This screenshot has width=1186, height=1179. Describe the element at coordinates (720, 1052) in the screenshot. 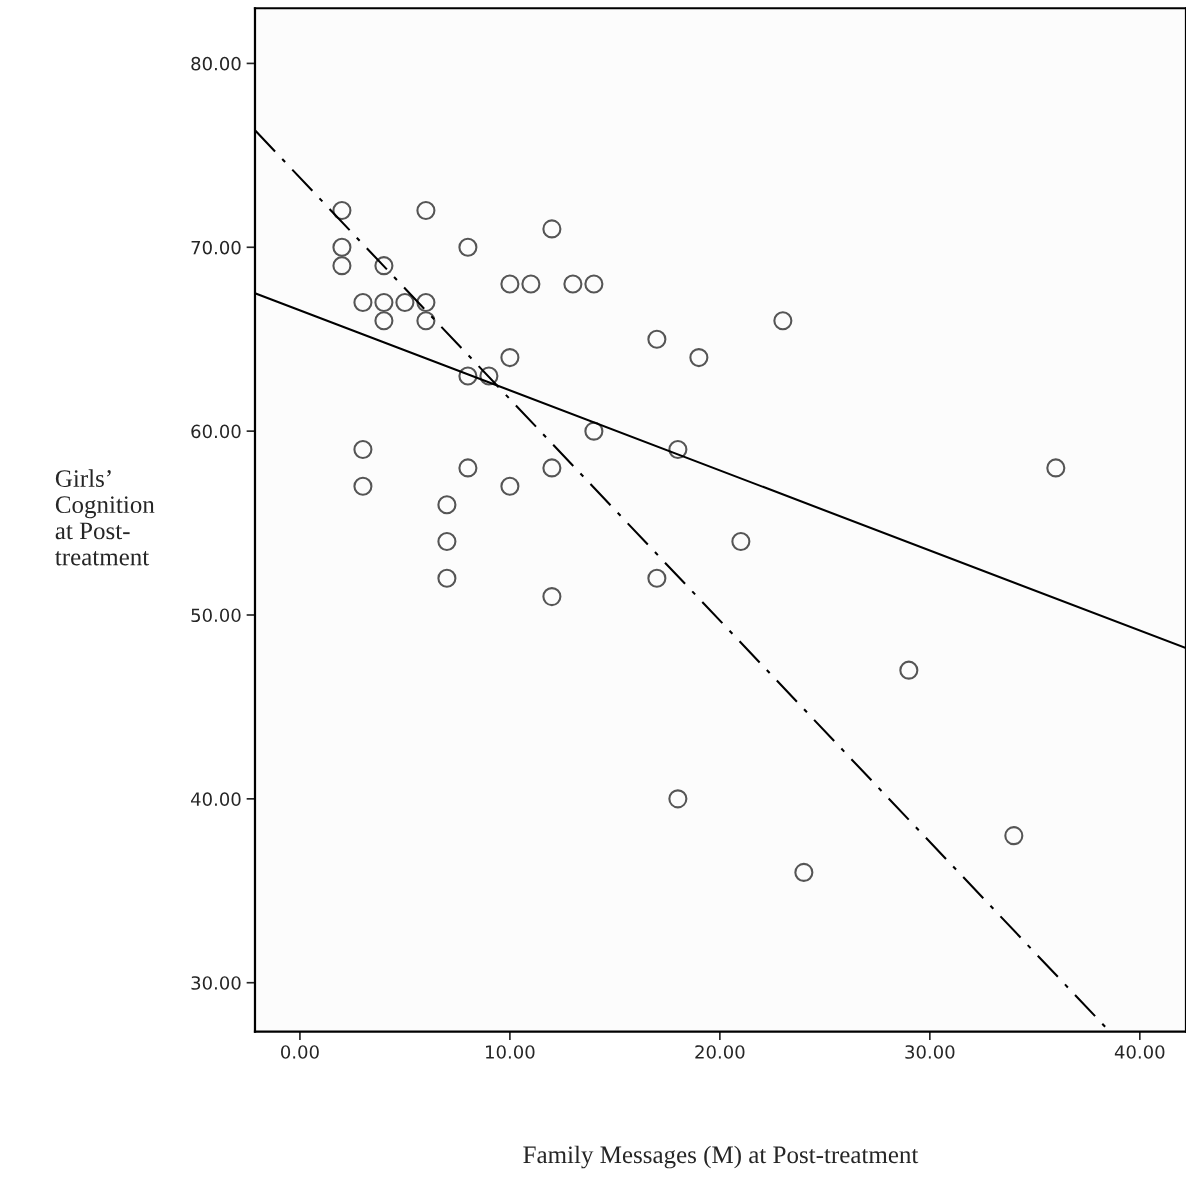

I see `x-tick-label: 20.00` at that location.